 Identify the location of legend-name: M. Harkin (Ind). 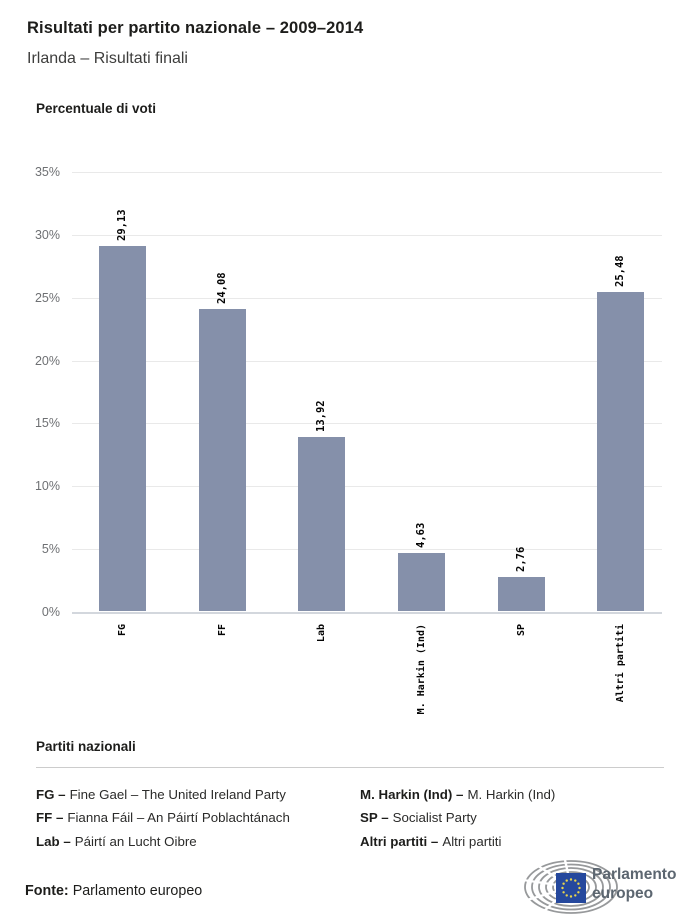
(511, 794).